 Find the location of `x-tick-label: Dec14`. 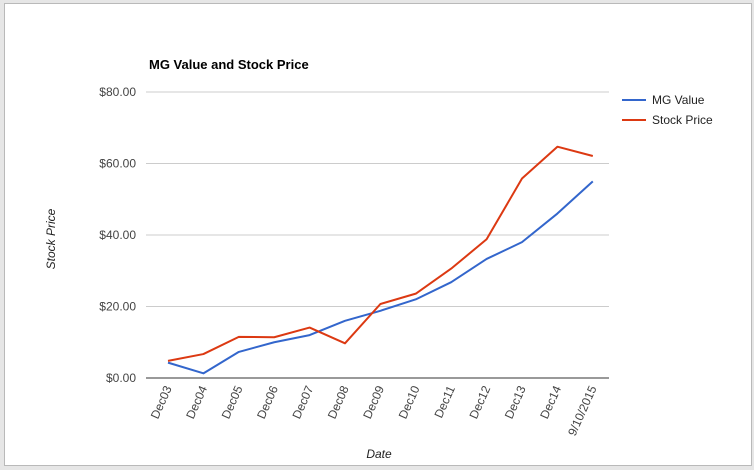

x-tick-label: Dec14 is located at coordinates (550, 402).